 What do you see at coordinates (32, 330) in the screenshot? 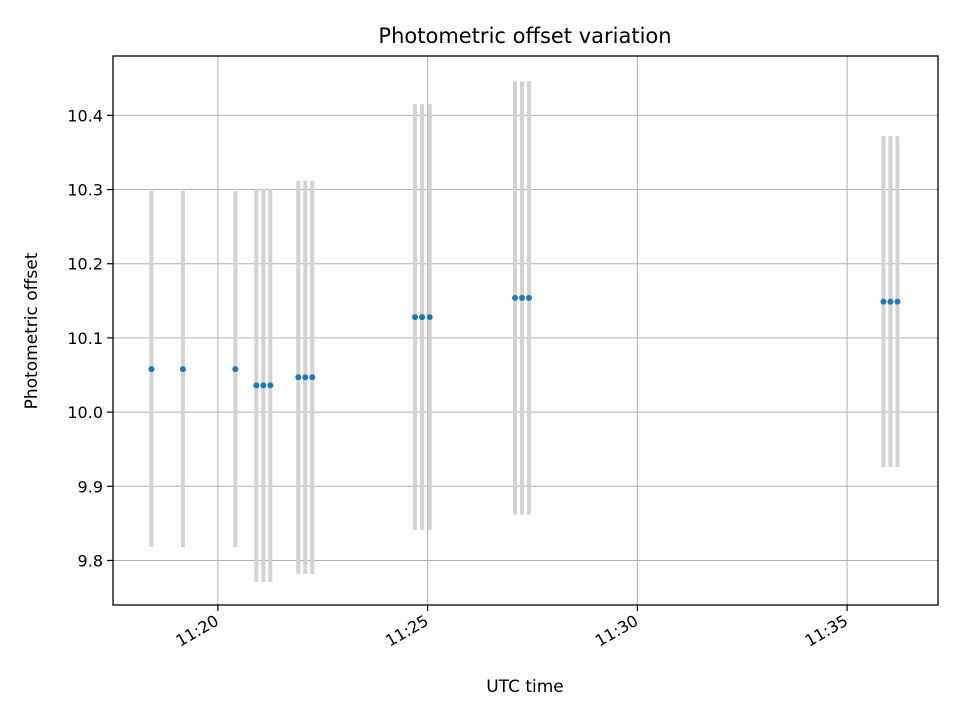
I see `y-axis-label: Photometric offset` at bounding box center [32, 330].